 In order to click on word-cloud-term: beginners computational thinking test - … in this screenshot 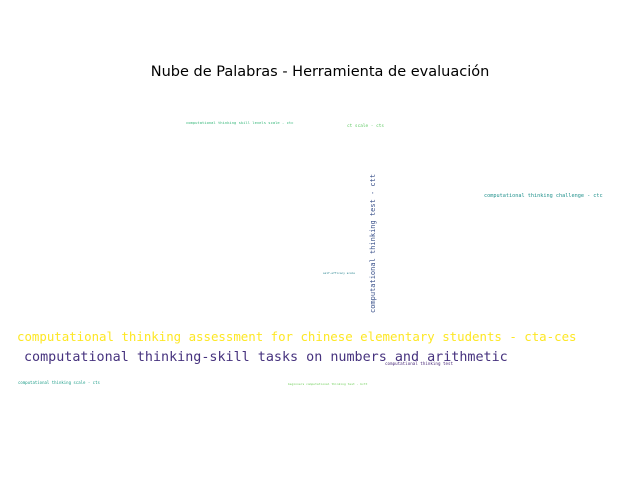, I will do `click(328, 384)`.